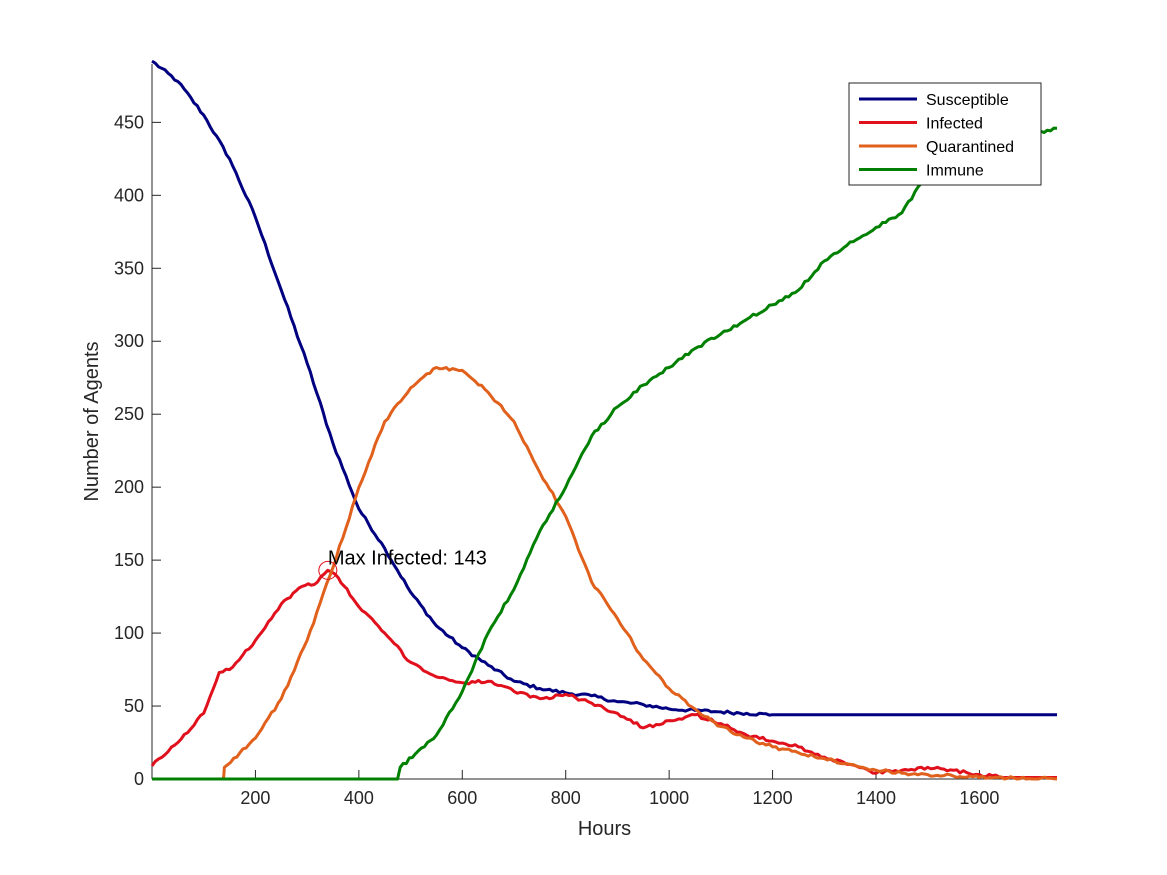 The width and height of the screenshot is (1167, 875). Describe the element at coordinates (129, 487) in the screenshot. I see `y-tick-label: 200` at that location.